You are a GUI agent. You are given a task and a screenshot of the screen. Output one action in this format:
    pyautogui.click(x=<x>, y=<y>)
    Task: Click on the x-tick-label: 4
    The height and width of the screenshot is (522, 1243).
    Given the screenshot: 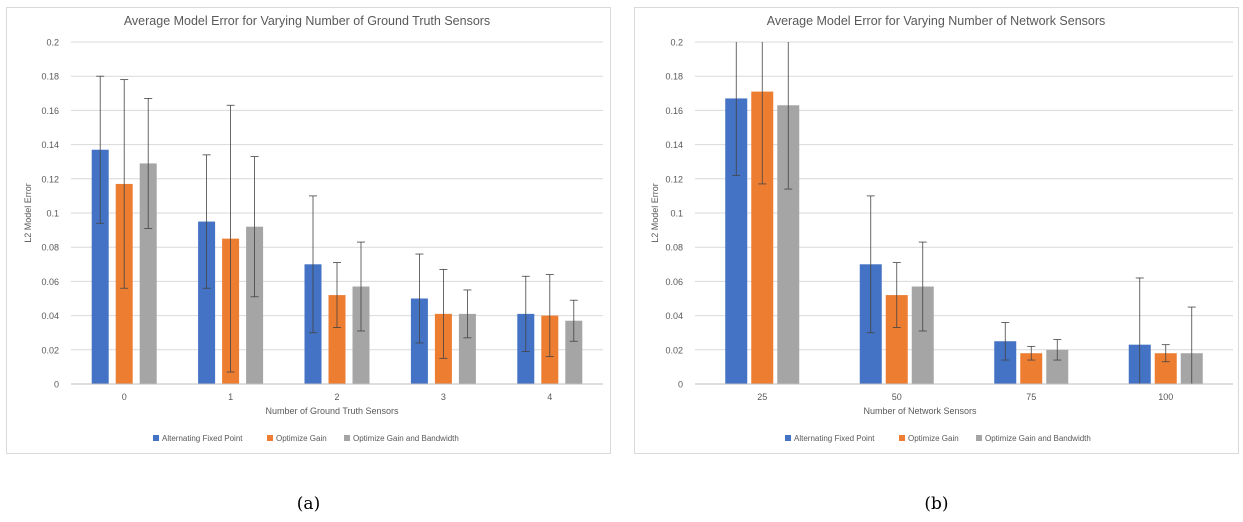 What is the action you would take?
    pyautogui.click(x=549, y=397)
    